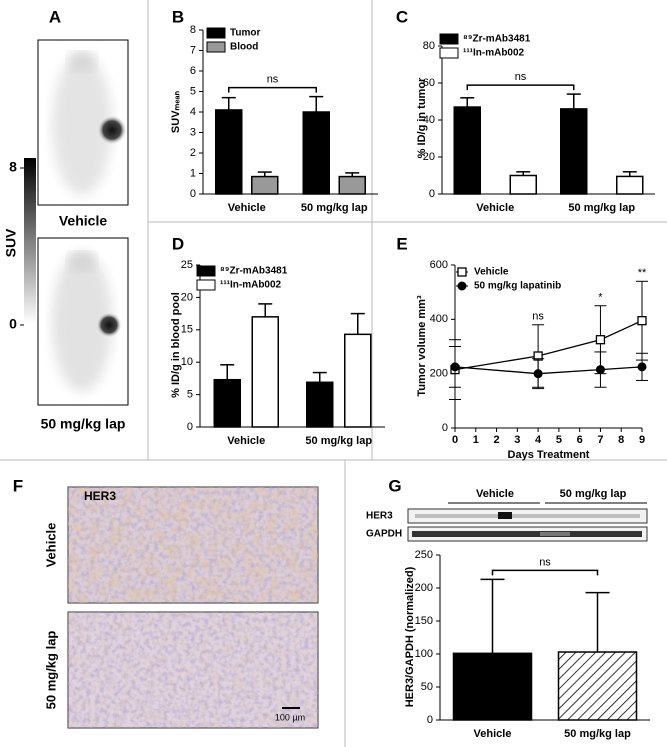  Describe the element at coordinates (429, 83) in the screenshot. I see `y-tick-label: 60` at that location.